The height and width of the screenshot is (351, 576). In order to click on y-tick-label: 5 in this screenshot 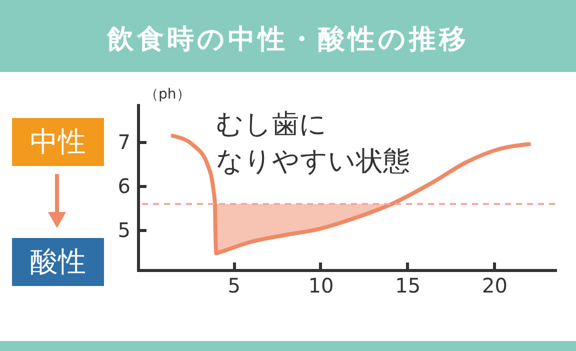, I will do `click(124, 230)`.